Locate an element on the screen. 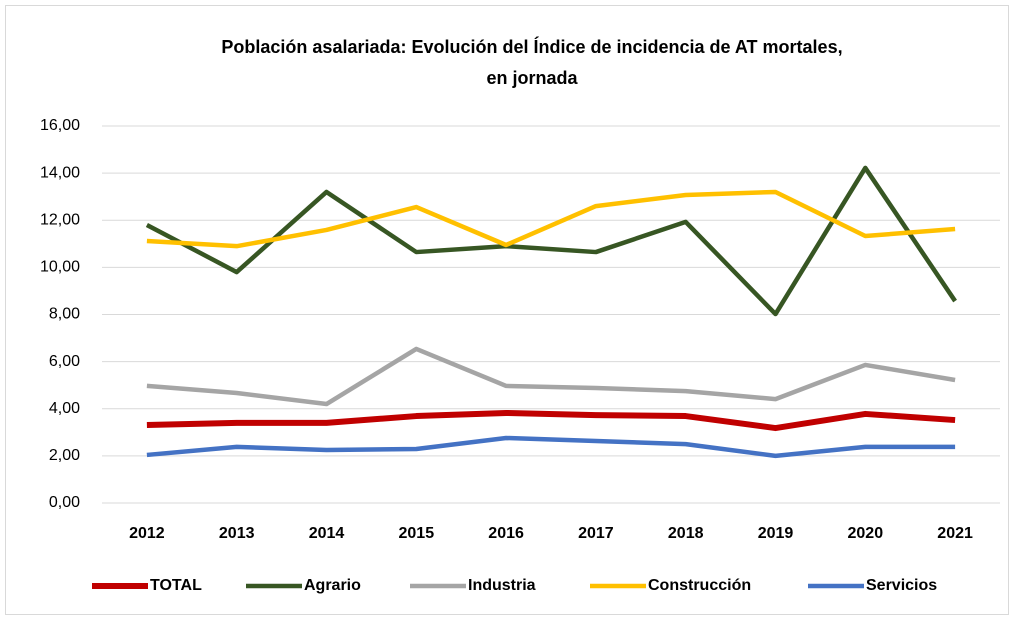  x-tick-label: 2015 is located at coordinates (417, 533).